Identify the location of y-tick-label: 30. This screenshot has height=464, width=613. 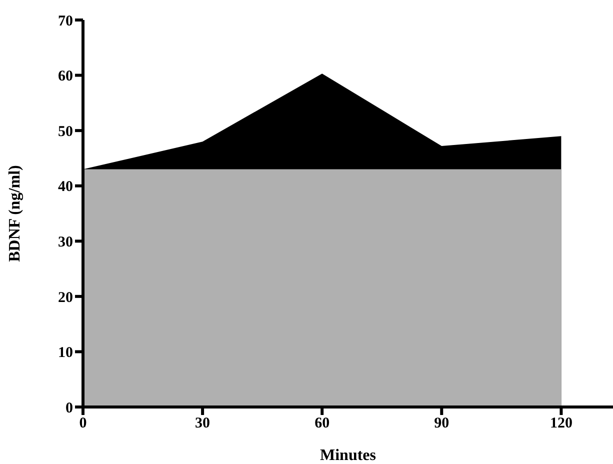
(65, 242).